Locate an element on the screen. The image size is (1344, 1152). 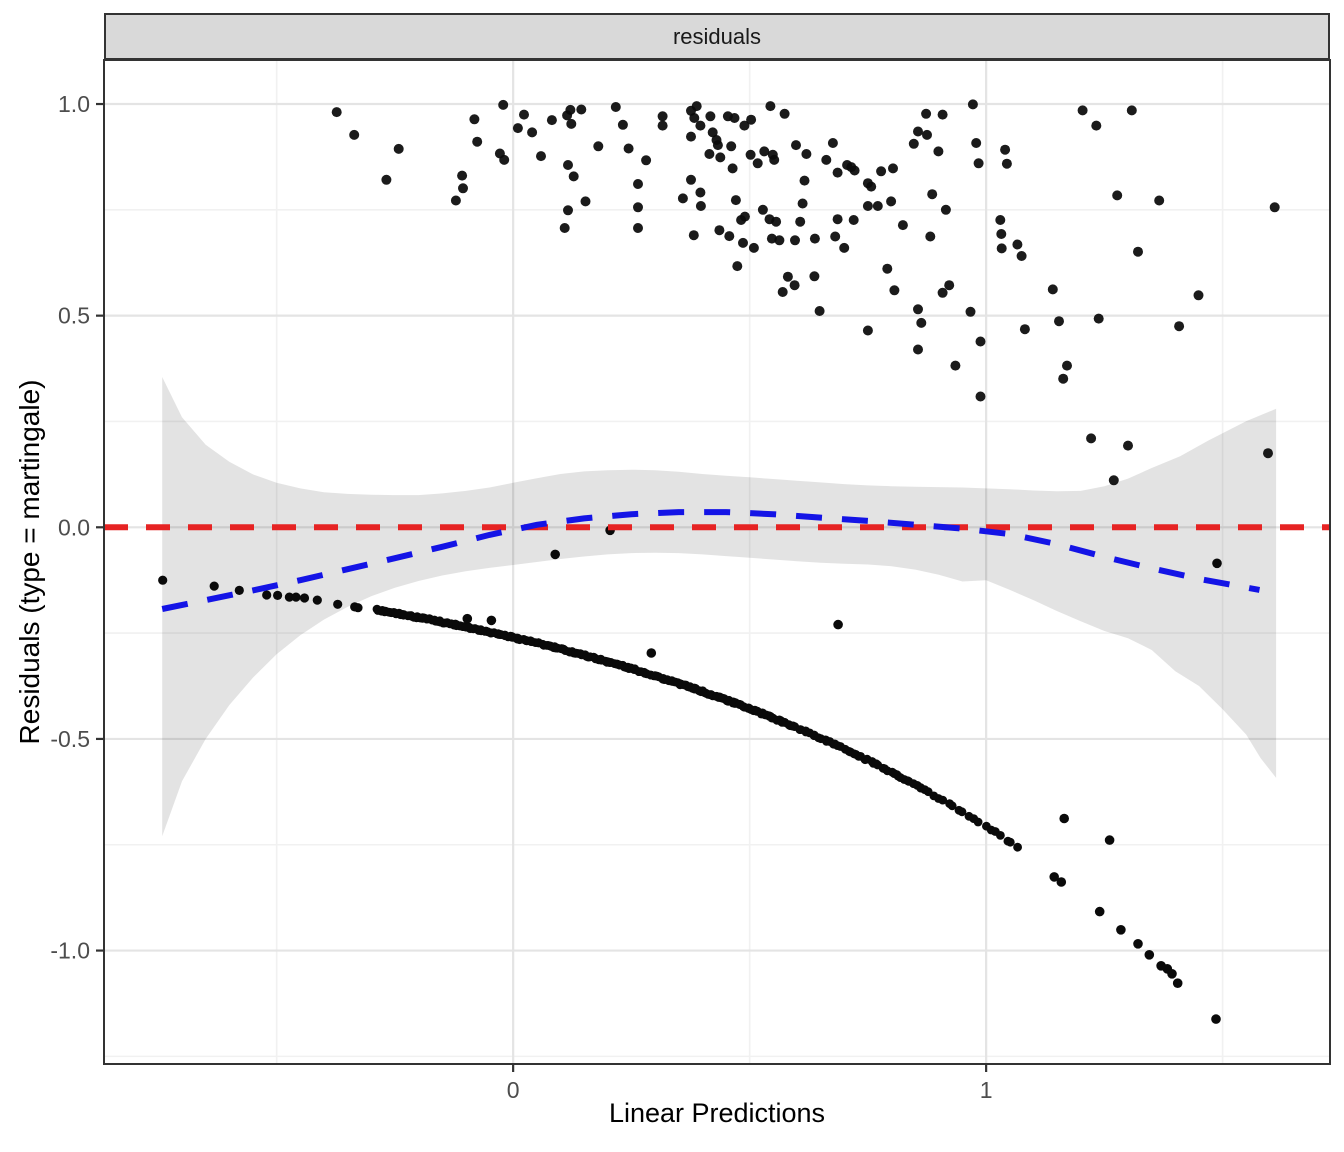
y-axis-title: Residuals (type = martingale) is located at coordinates (29, 562).